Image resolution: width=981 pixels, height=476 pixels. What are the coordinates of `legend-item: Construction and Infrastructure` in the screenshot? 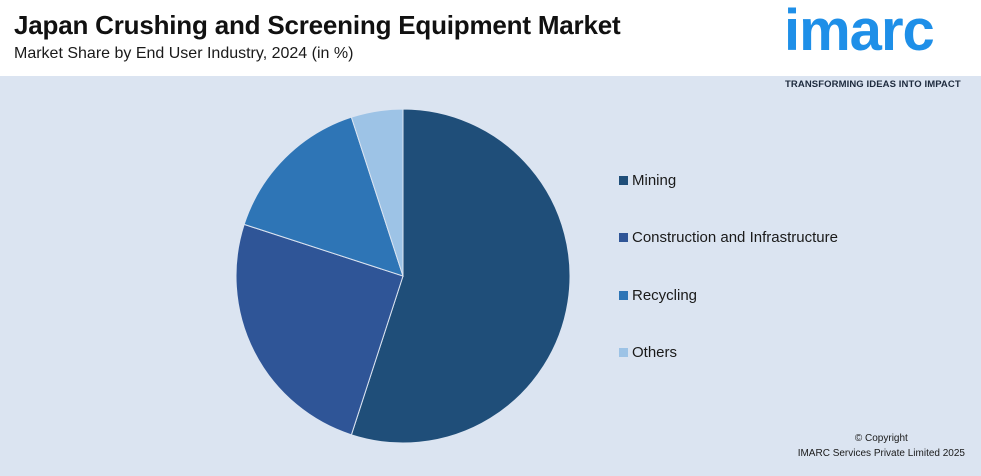 It's located at (728, 238).